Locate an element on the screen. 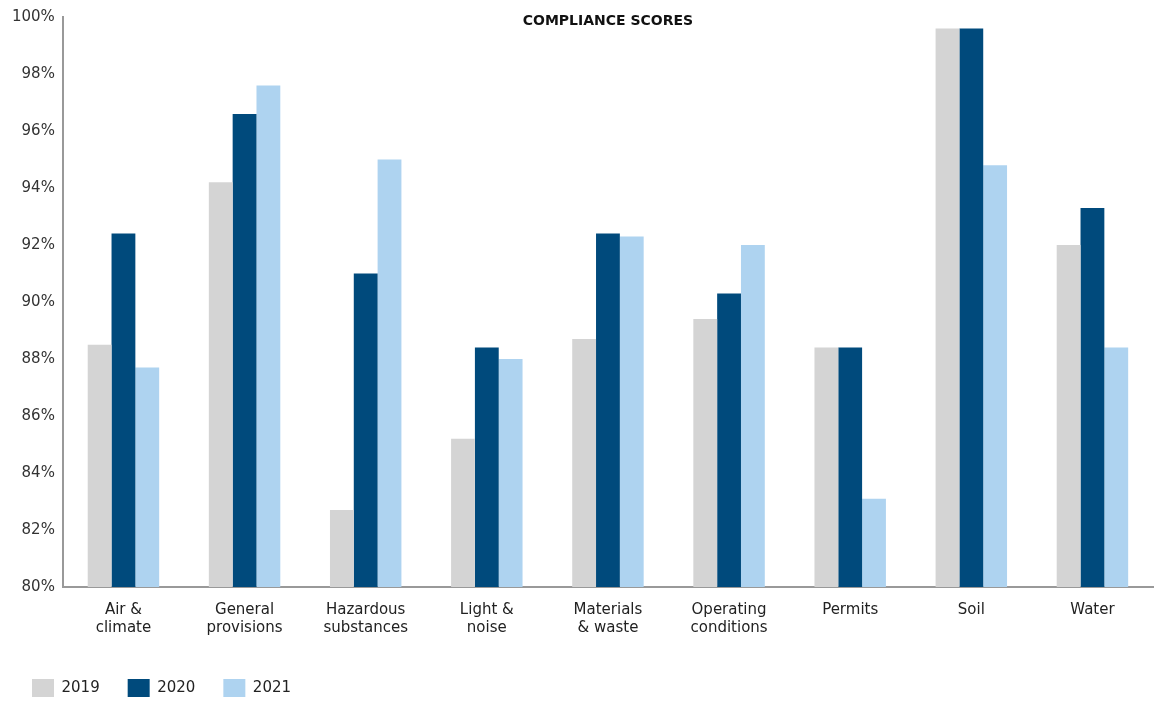  x-tick-label: Water is located at coordinates (1093, 608).